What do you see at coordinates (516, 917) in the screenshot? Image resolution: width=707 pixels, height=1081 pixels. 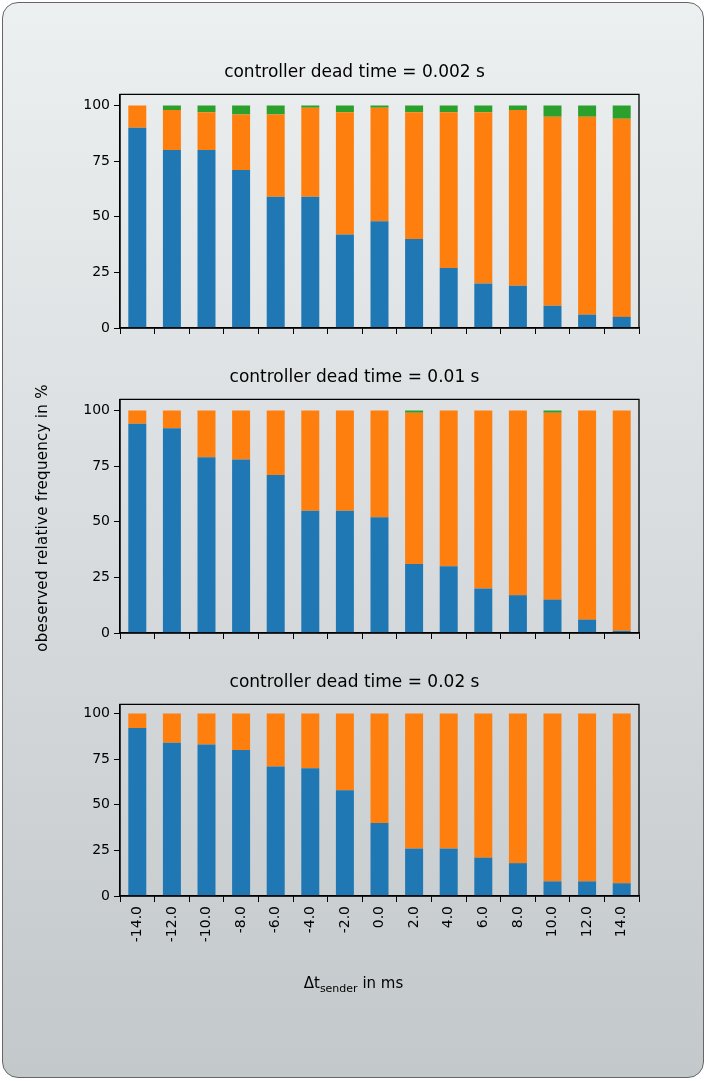 I see `x-tick-label: 8.0` at bounding box center [516, 917].